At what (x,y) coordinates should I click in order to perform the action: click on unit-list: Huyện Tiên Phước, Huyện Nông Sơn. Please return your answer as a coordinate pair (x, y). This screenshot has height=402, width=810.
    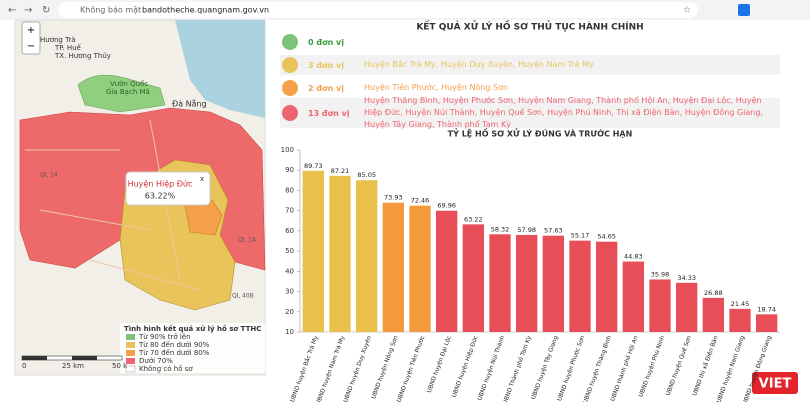
    Looking at the image, I should click on (436, 87).